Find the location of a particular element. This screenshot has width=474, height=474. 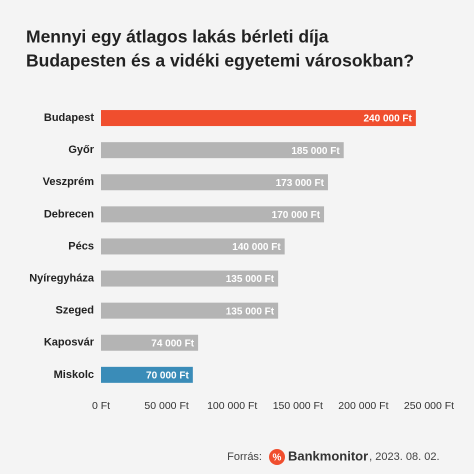

category-label: Veszprém is located at coordinates (69, 182).